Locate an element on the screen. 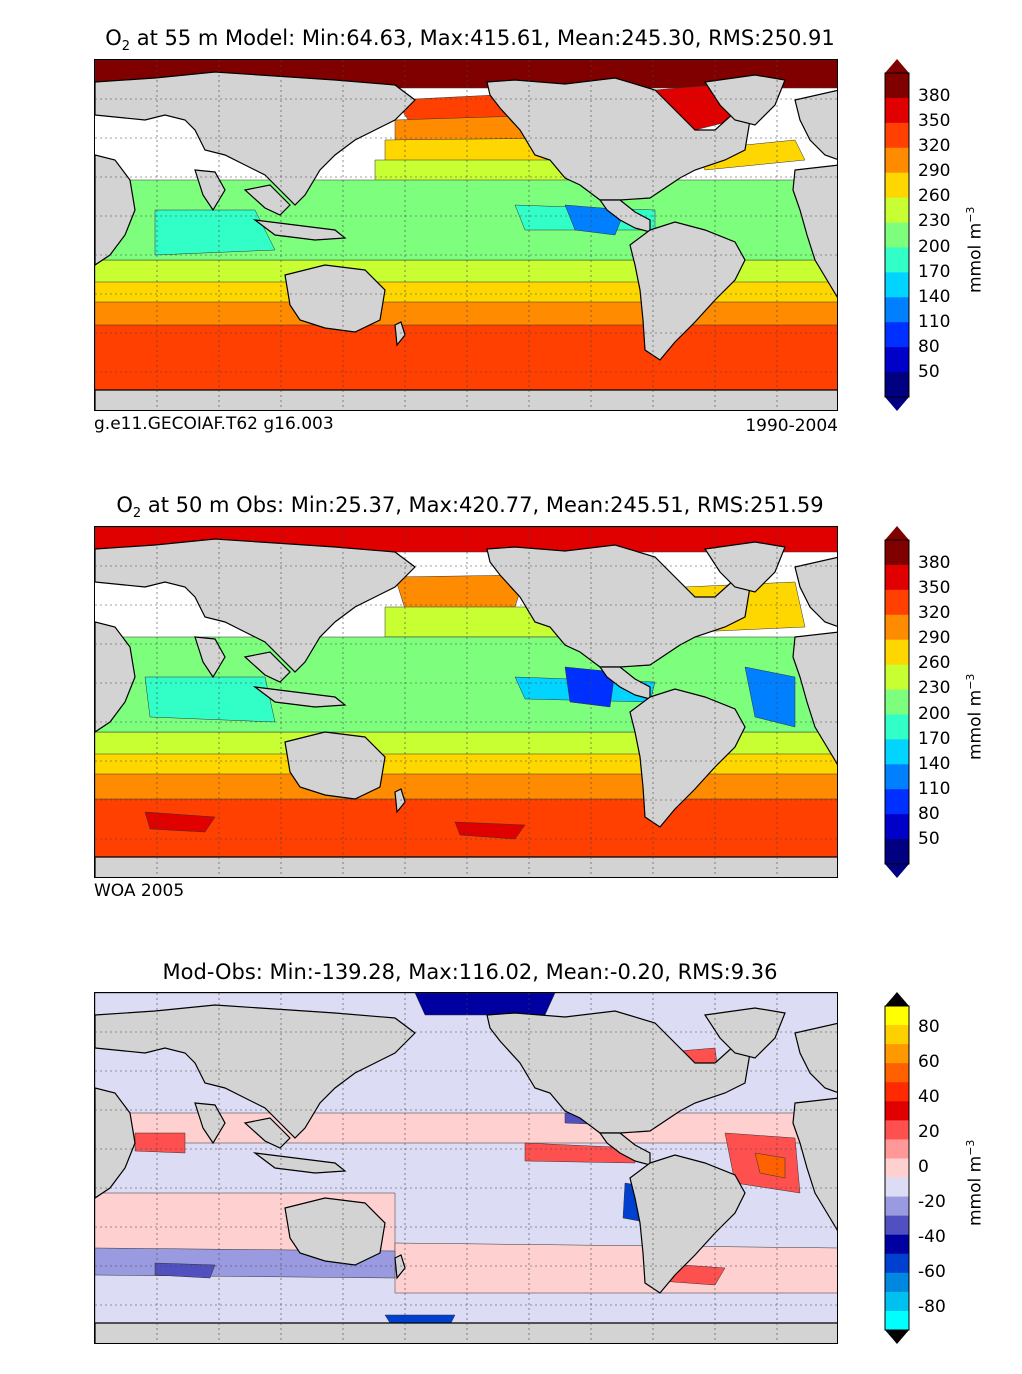  panel1-colorbar-label: mmol m−3 is located at coordinates (975, 250).